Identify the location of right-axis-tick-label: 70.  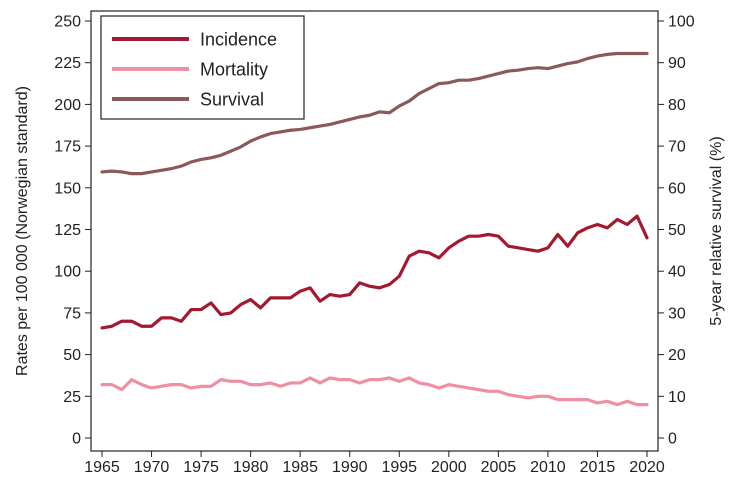
(677, 147).